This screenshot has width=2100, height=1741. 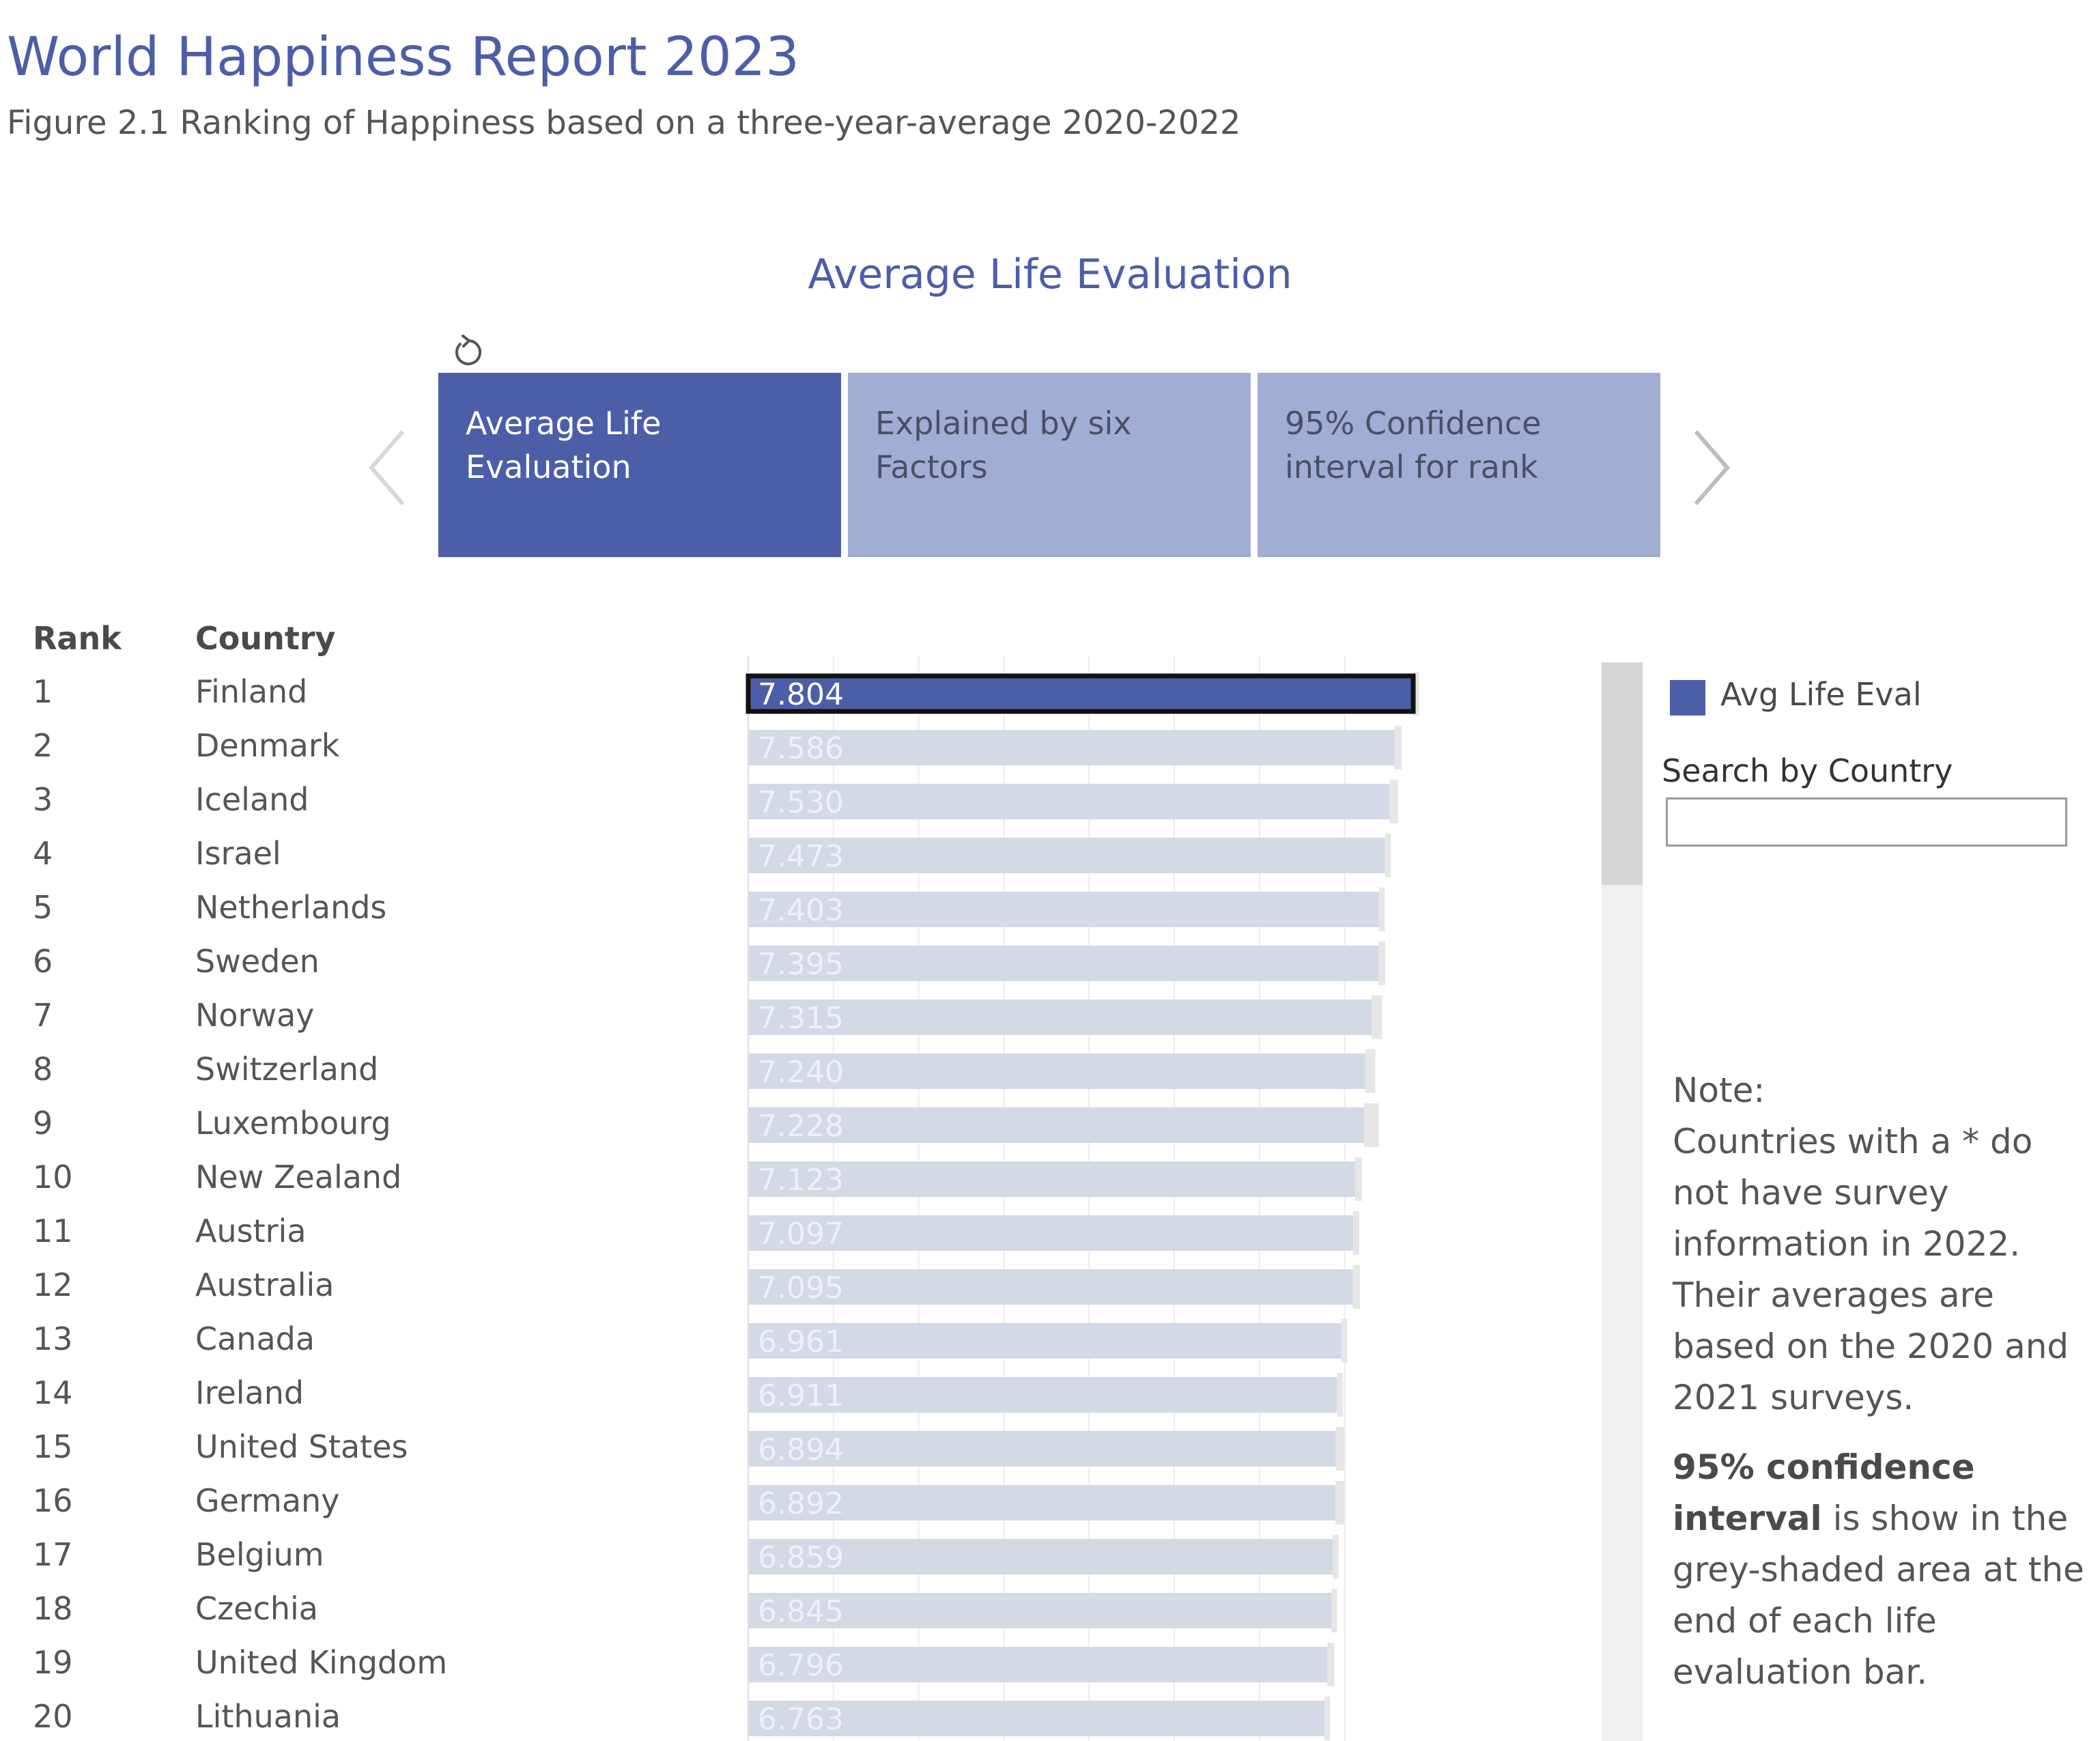 What do you see at coordinates (1413, 445) in the screenshot?
I see `tab-label: 95% Confidence interval for rank` at bounding box center [1413, 445].